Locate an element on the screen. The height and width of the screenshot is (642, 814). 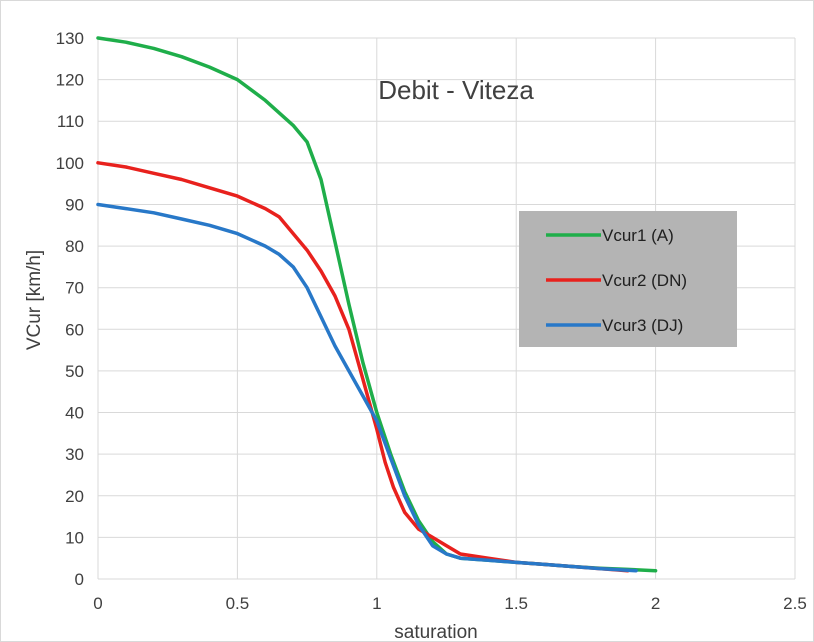
x-tick-label: 1.5 is located at coordinates (516, 603).